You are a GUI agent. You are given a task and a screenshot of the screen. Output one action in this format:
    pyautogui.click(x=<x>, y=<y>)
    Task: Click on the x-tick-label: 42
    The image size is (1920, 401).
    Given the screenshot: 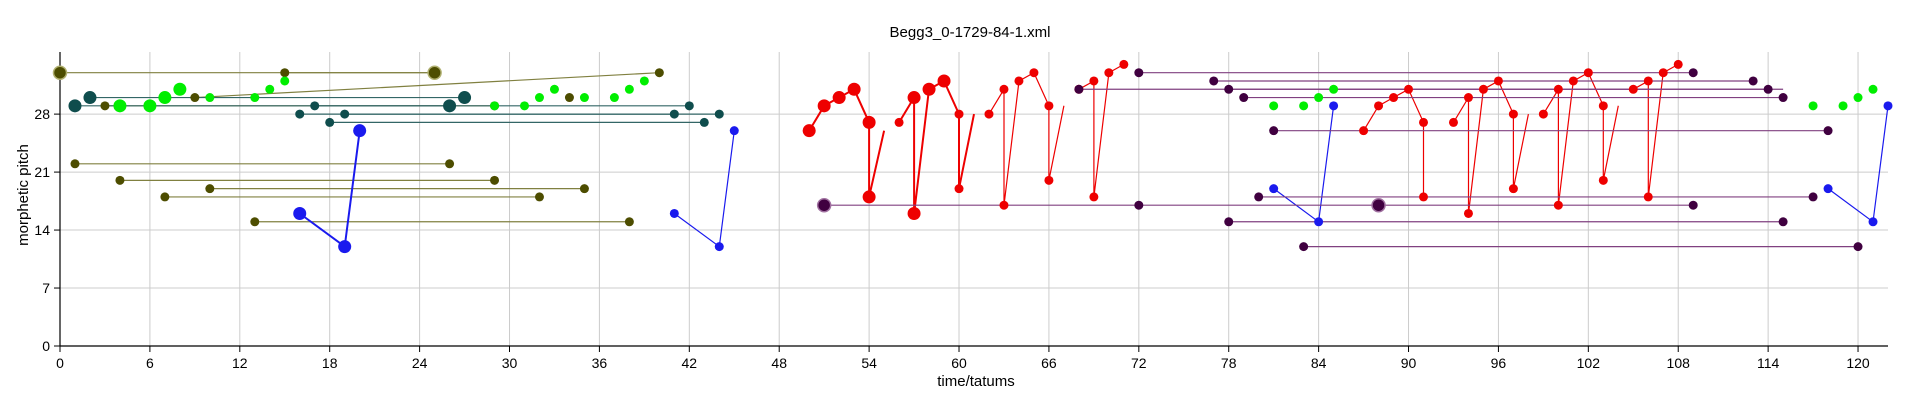 What is the action you would take?
    pyautogui.click(x=690, y=363)
    